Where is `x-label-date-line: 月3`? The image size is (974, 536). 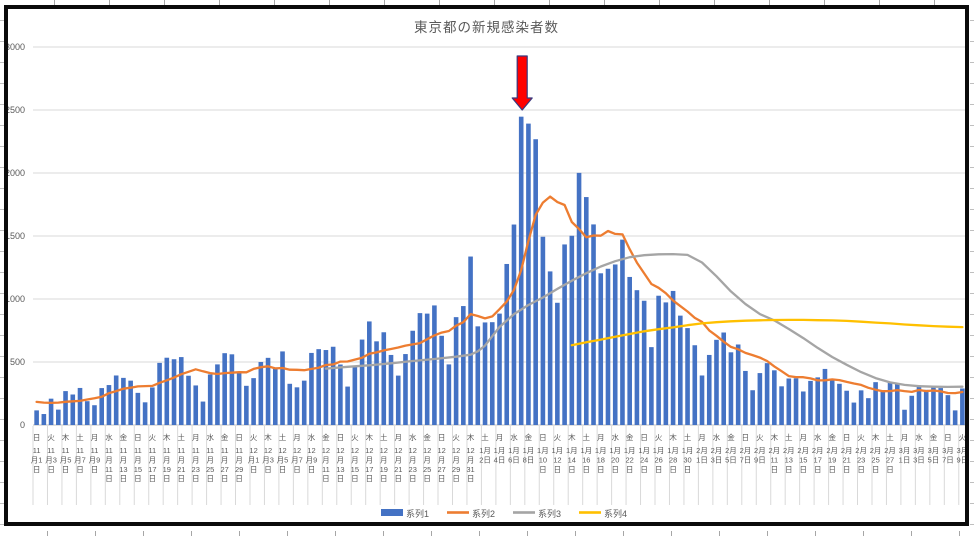 x-label-date-line: 月3 is located at coordinates (268, 459).